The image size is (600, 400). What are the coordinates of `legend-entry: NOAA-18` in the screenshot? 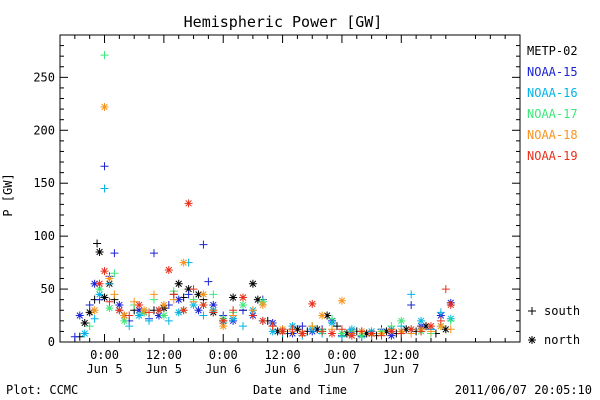 It's located at (552, 135).